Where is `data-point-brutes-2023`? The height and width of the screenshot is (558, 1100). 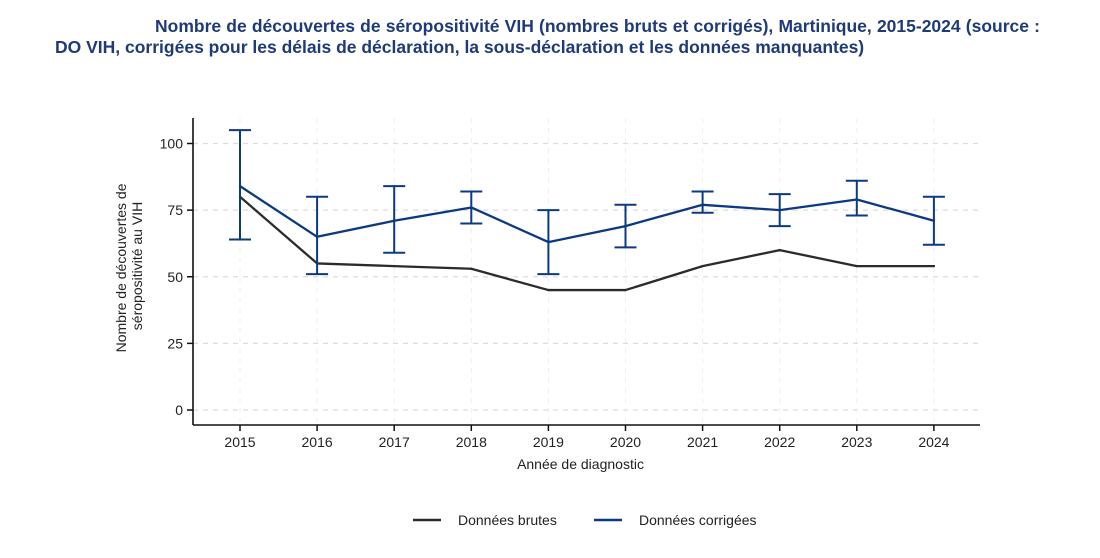 data-point-brutes-2023 is located at coordinates (856, 266).